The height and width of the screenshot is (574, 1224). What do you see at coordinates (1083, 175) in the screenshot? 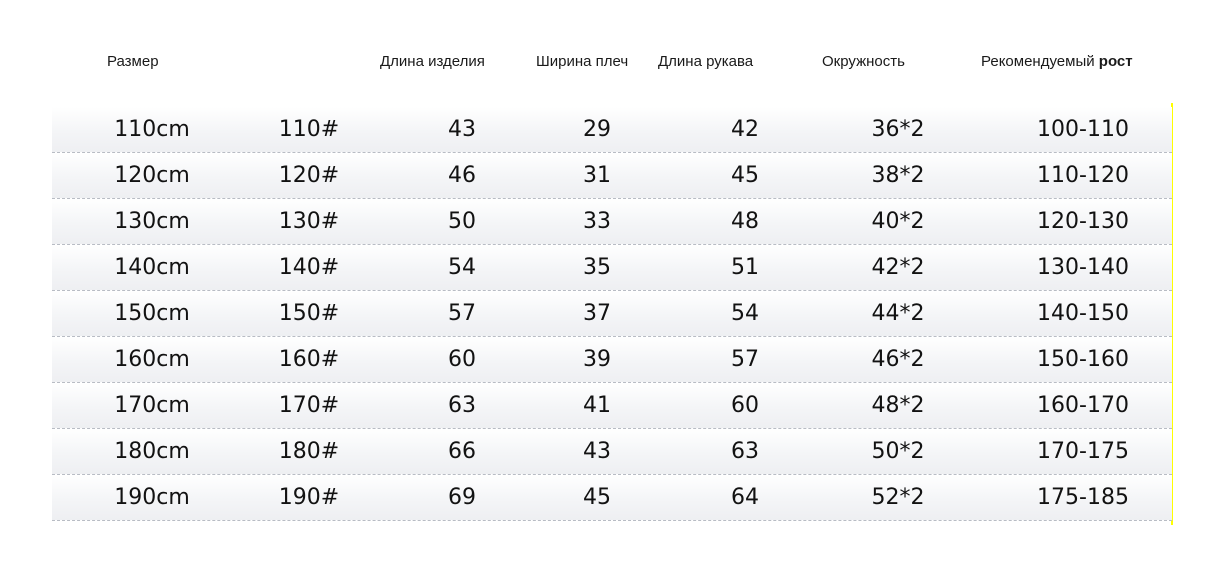
I see `cell-height: 110-120` at bounding box center [1083, 175].